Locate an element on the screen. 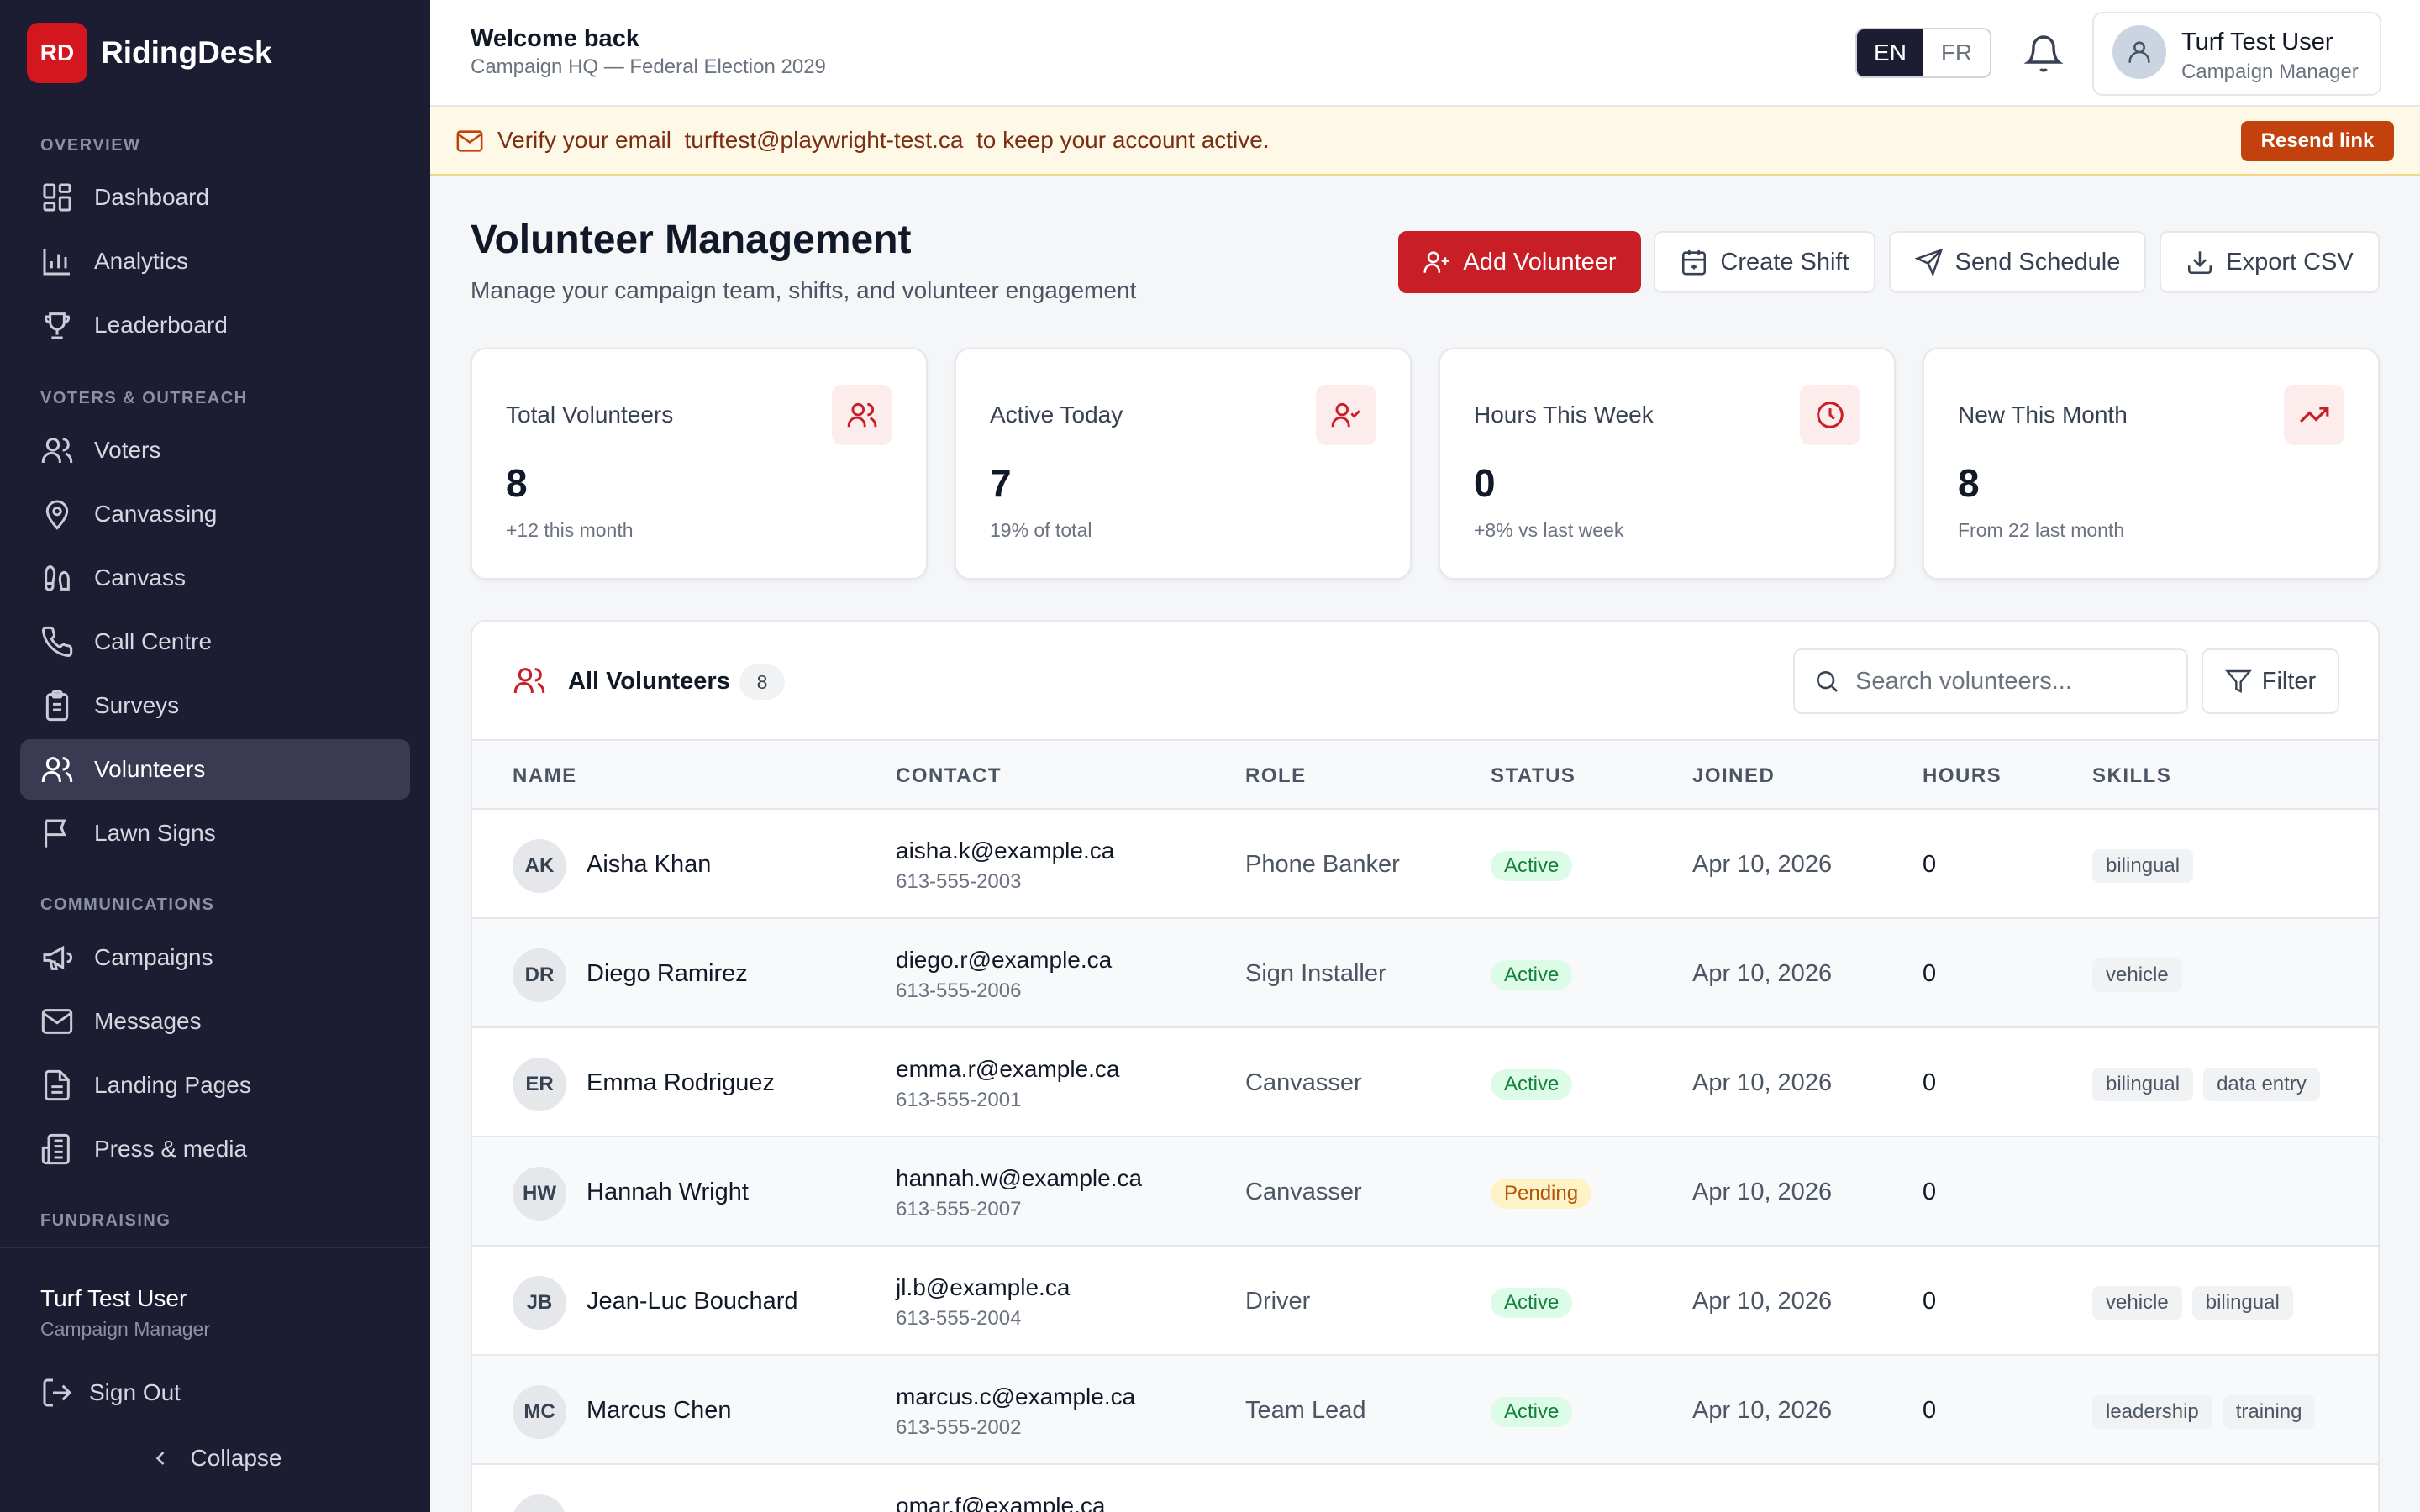 The width and height of the screenshot is (2420, 1512). create-shift-label: Create Shift is located at coordinates (1785, 262).